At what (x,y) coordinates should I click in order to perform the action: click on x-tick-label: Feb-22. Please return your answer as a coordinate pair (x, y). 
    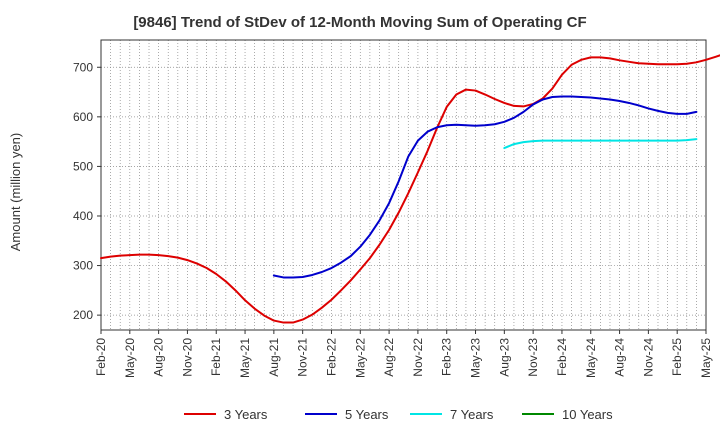
    Looking at the image, I should click on (331, 357).